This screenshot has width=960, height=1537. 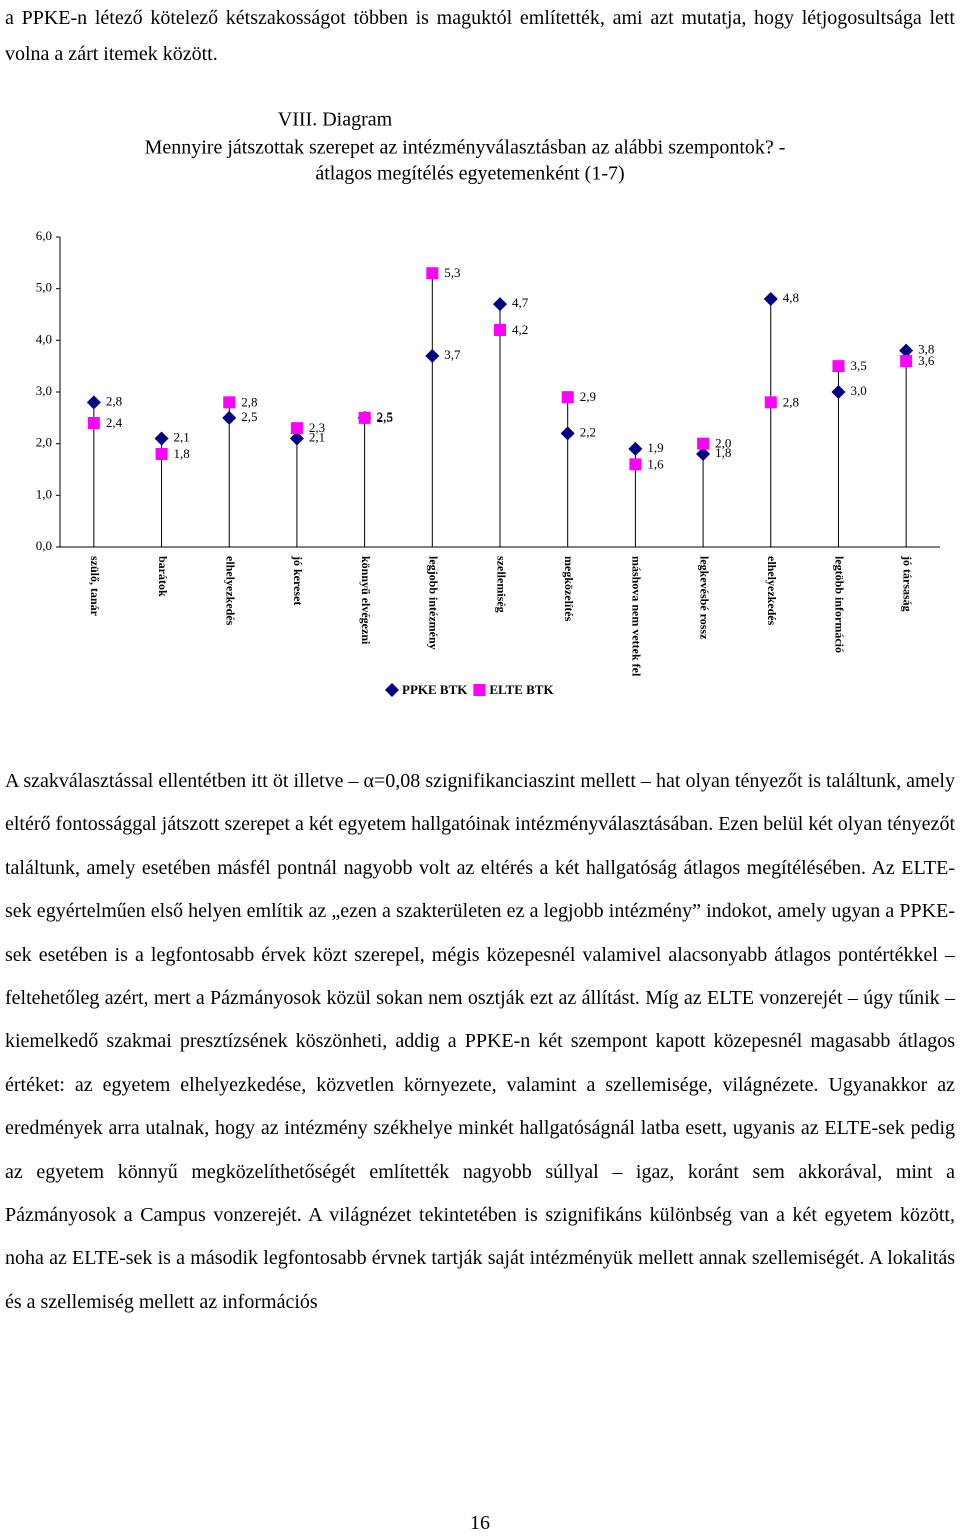 I want to click on x-tick-label: barátok, so click(x=163, y=576).